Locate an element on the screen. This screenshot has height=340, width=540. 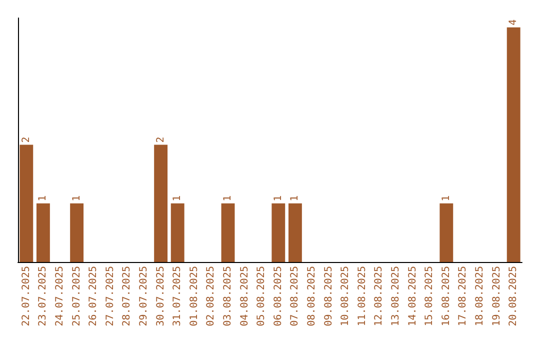
x-tick-label: 09.08.2025 is located at coordinates (328, 296).